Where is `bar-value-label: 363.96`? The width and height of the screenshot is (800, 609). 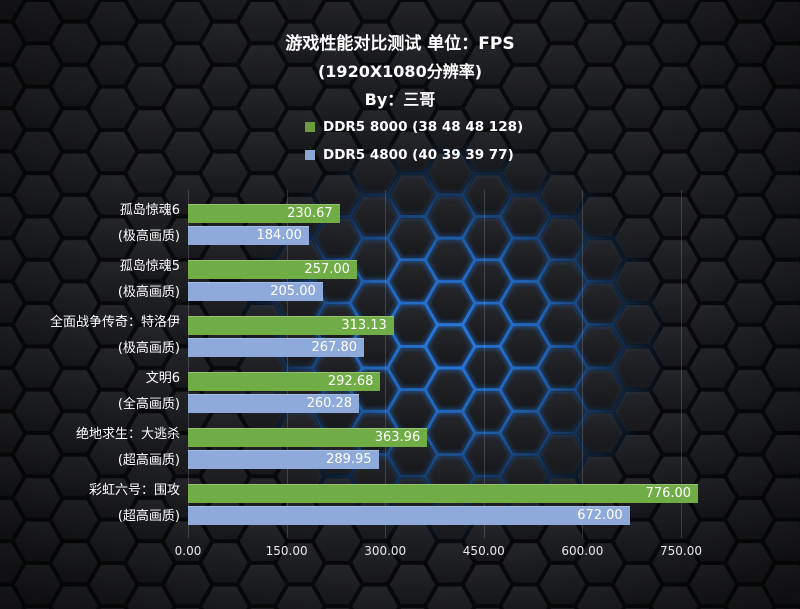 bar-value-label: 363.96 is located at coordinates (397, 437).